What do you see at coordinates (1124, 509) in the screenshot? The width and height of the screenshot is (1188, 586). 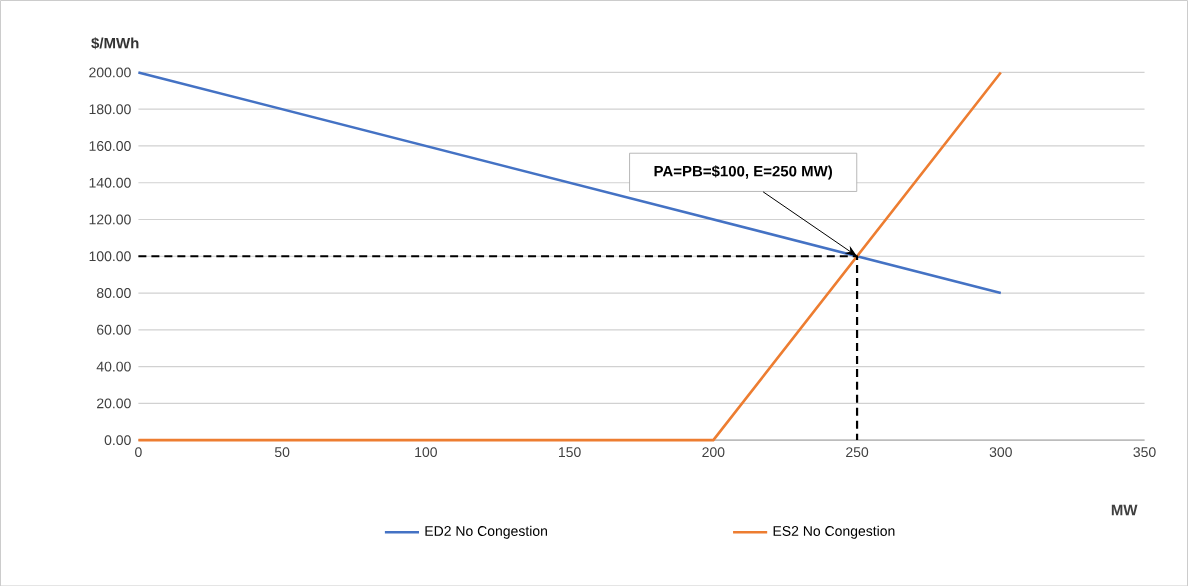 I see `x-axis-title: MW` at bounding box center [1124, 509].